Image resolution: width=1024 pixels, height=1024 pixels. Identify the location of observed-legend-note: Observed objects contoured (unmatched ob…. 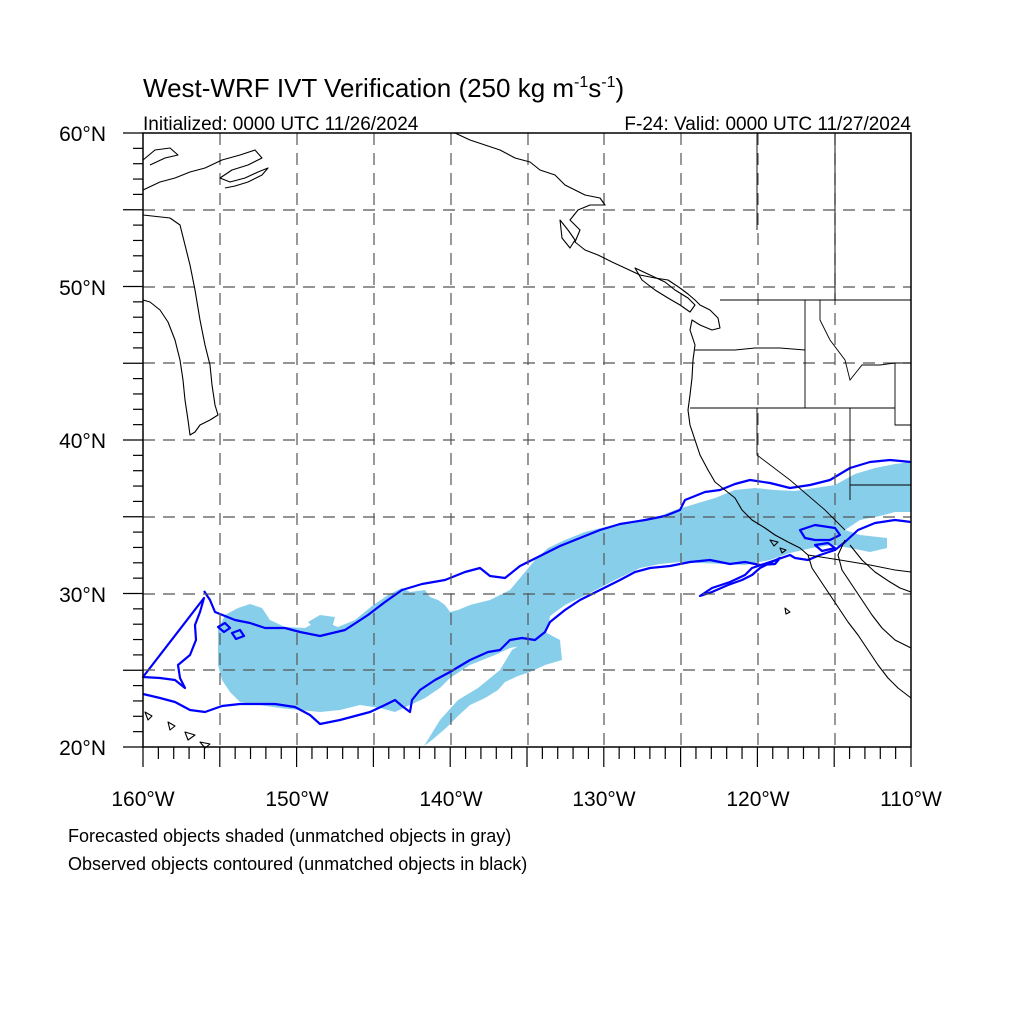
(297, 864).